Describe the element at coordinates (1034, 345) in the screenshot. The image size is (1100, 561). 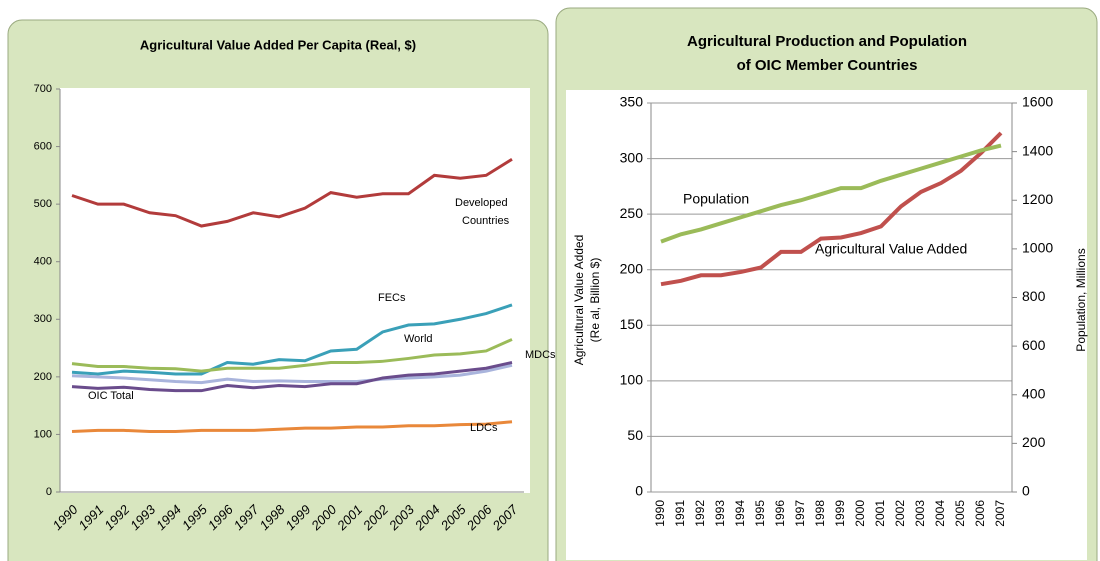
I see `y2-tick-label: 600` at that location.